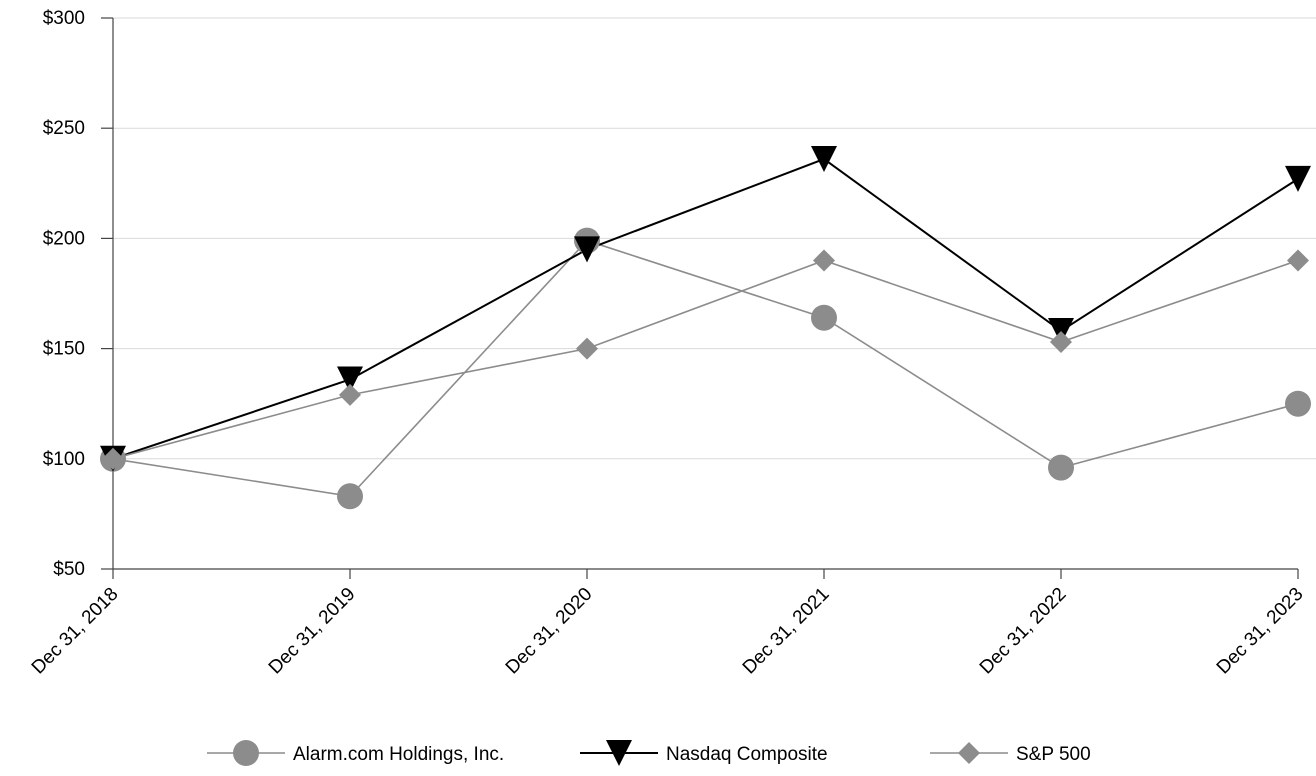  I want to click on x-tick-label: Dec 31, 2020, so click(549, 631).